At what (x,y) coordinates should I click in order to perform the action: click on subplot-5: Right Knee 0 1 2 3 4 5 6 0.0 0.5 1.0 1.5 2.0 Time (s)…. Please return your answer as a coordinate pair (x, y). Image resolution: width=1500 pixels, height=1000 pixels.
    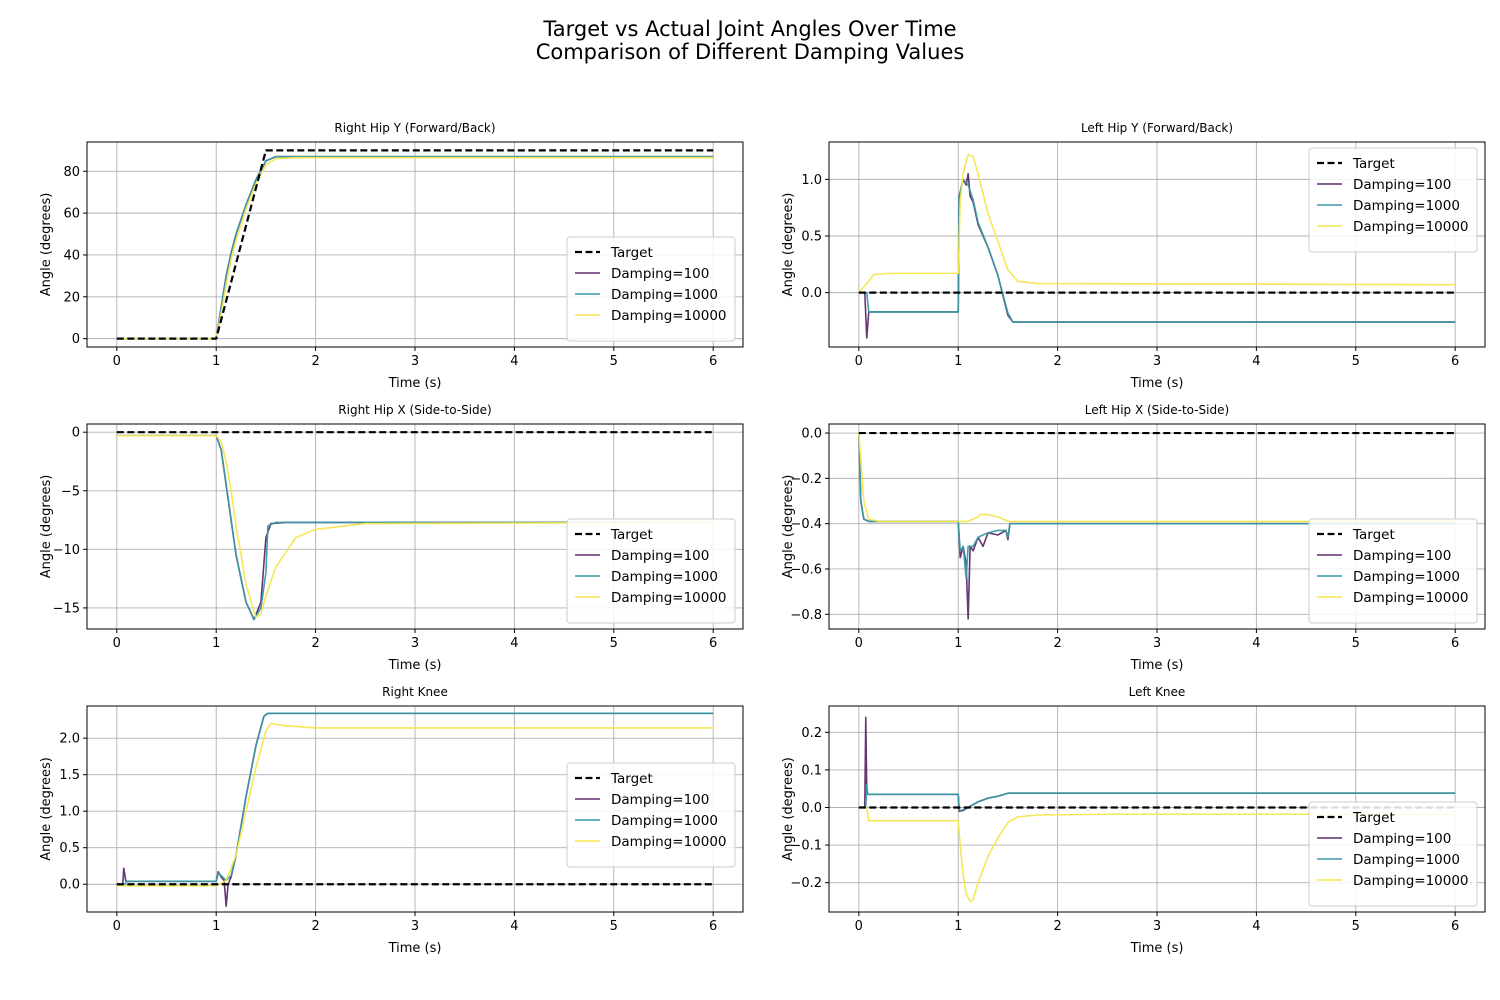
    Looking at the image, I should click on (391, 820).